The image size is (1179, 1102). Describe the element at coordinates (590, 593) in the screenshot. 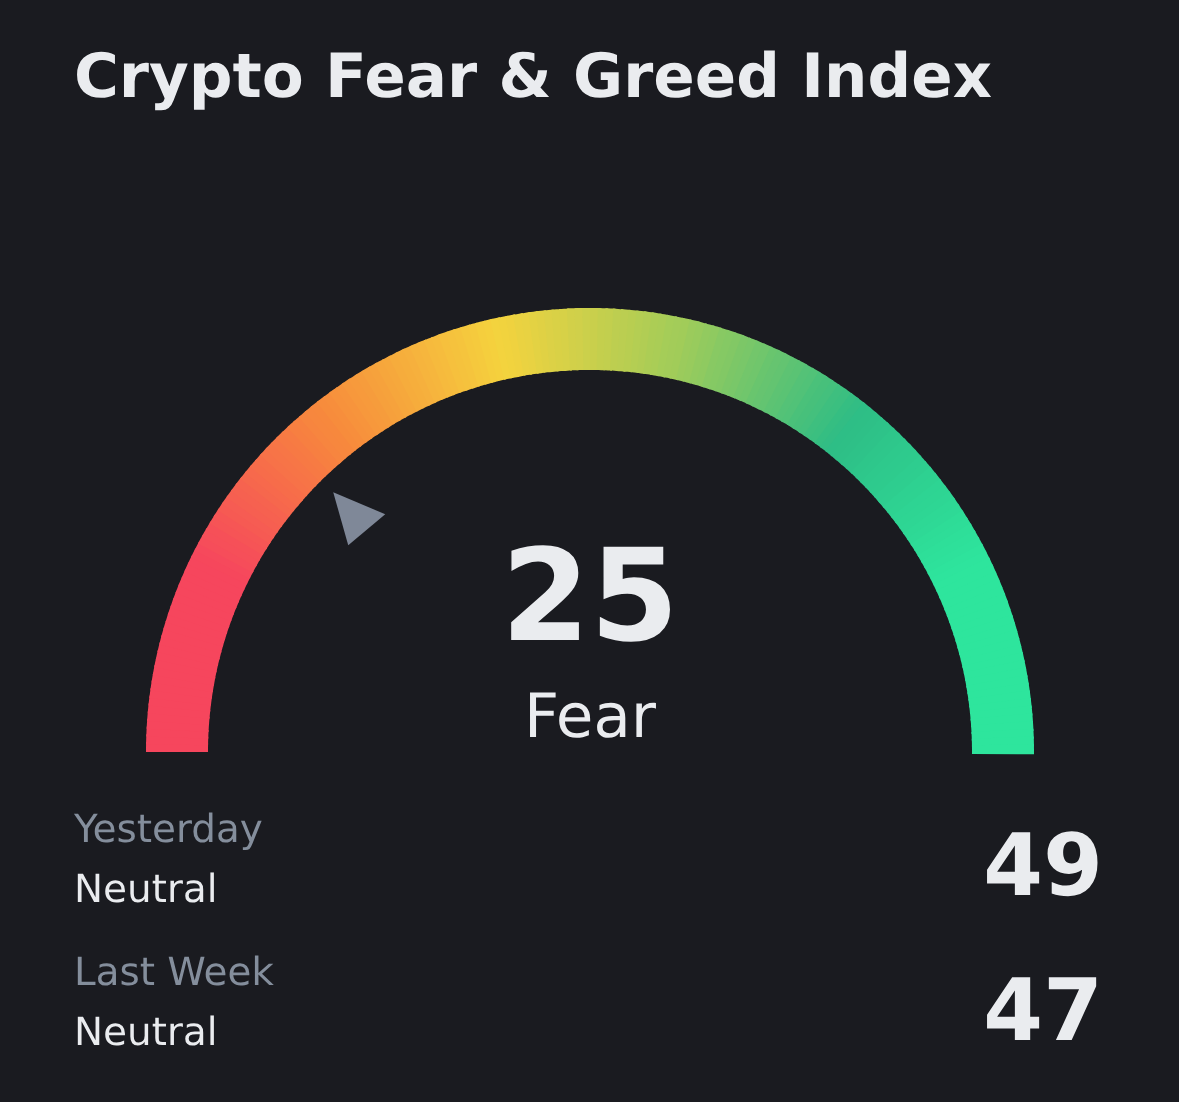

I see `data-label: 25` at that location.